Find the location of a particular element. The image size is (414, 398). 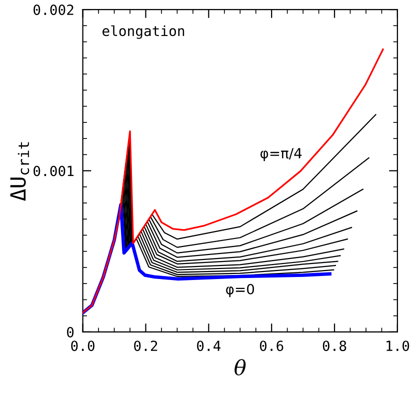

x-tick-label: 0.8 is located at coordinates (334, 346).